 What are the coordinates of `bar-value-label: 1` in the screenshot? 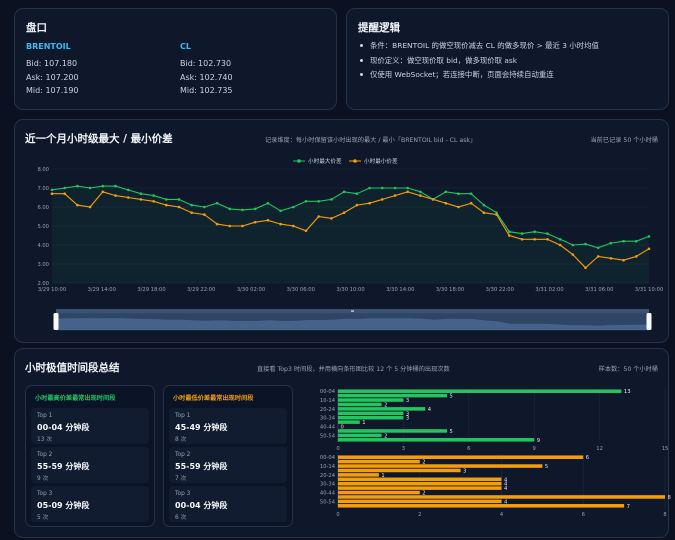 It's located at (363, 423).